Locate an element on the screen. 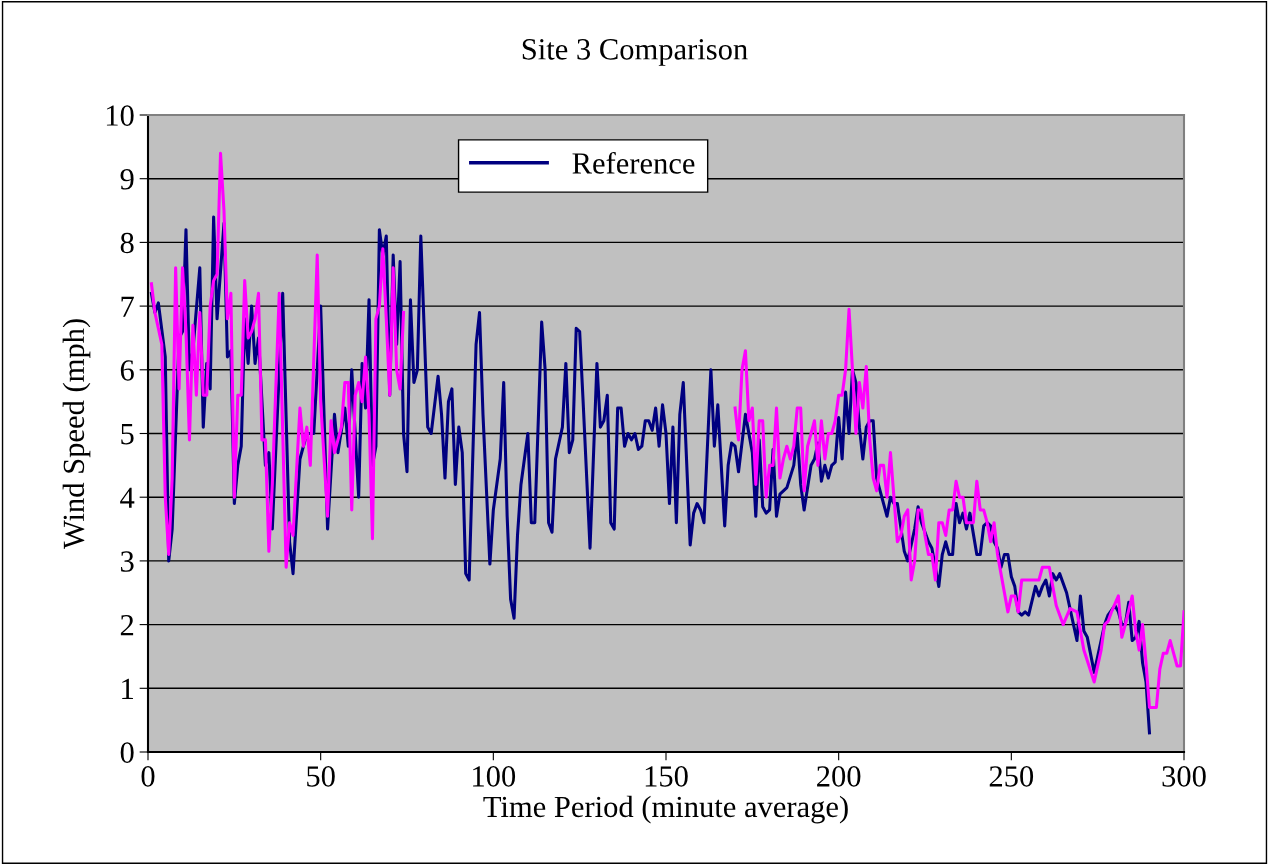  x-tick-label: 100 is located at coordinates (494, 776).